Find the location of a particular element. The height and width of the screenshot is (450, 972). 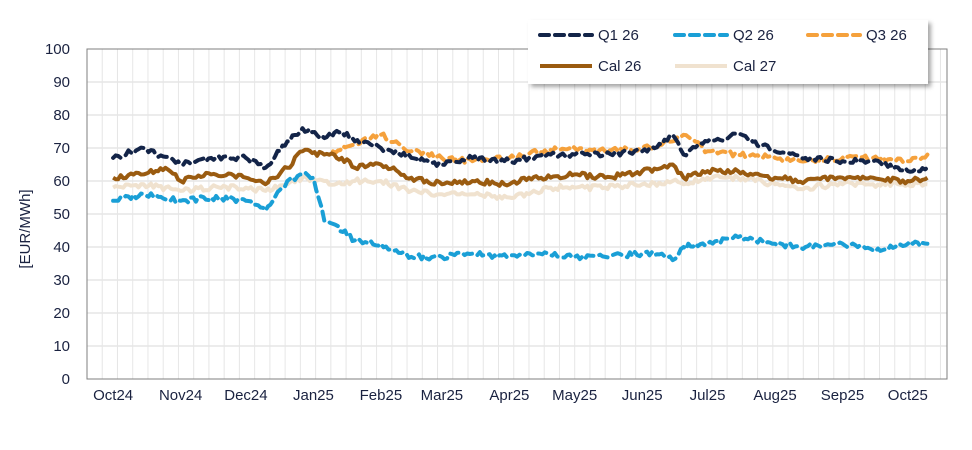

legend-label: Q1 26 is located at coordinates (618, 35).